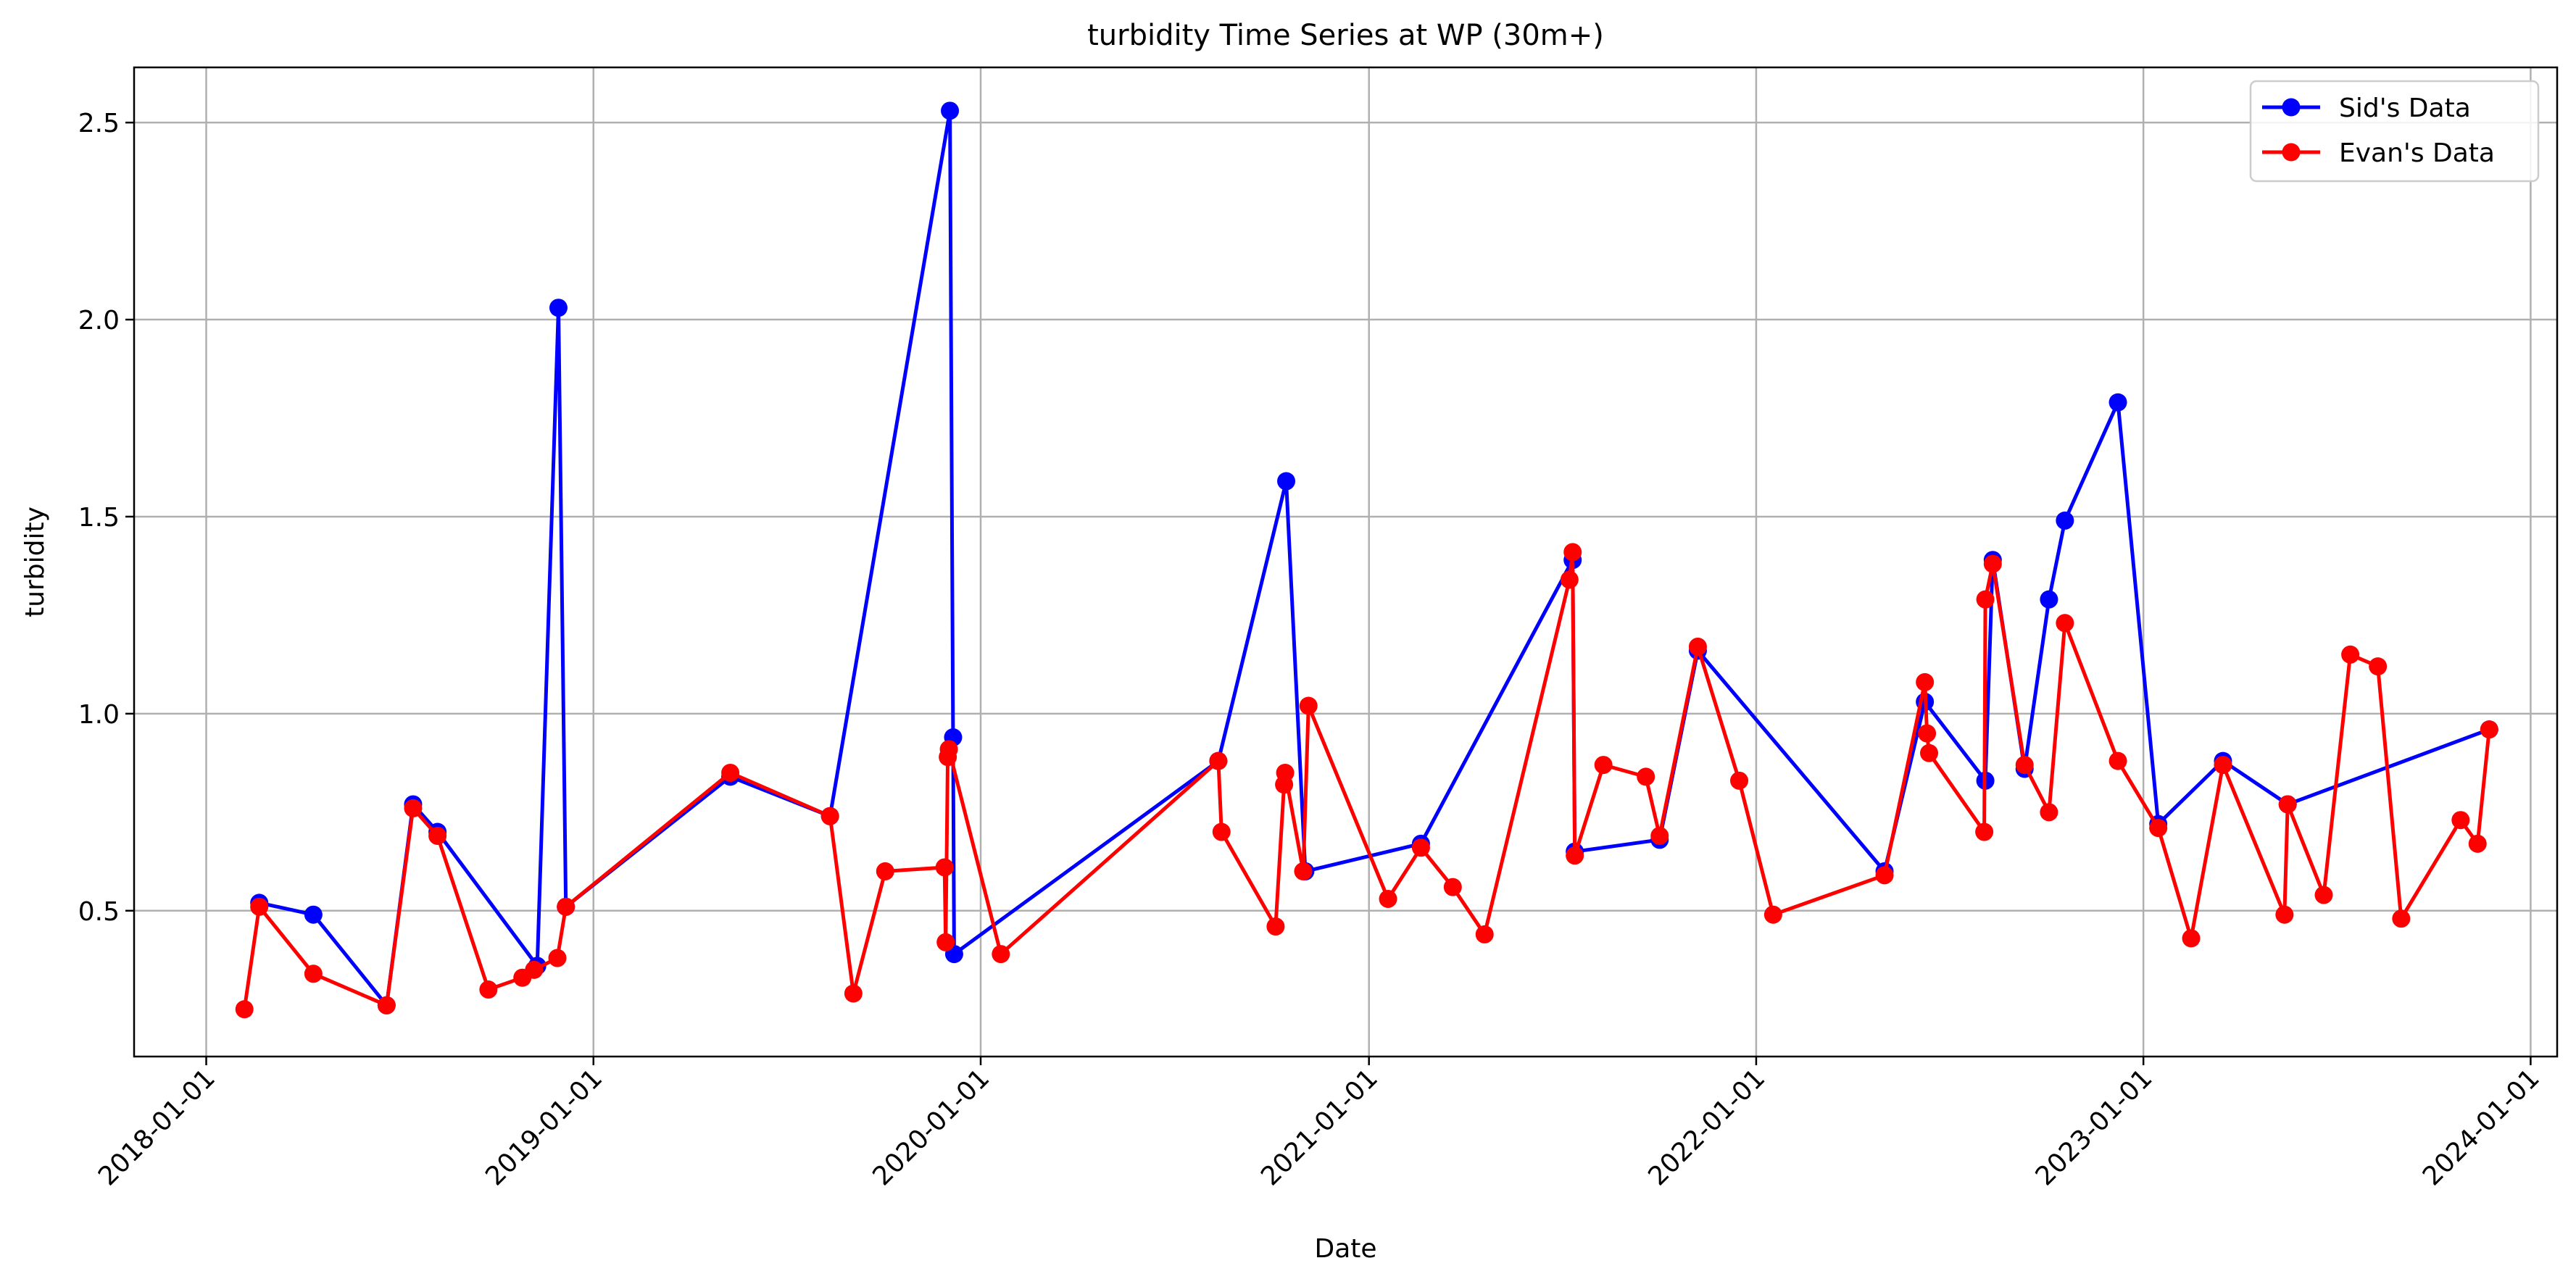  What do you see at coordinates (99, 715) in the screenshot?
I see `y-tick-label: 1.0` at bounding box center [99, 715].